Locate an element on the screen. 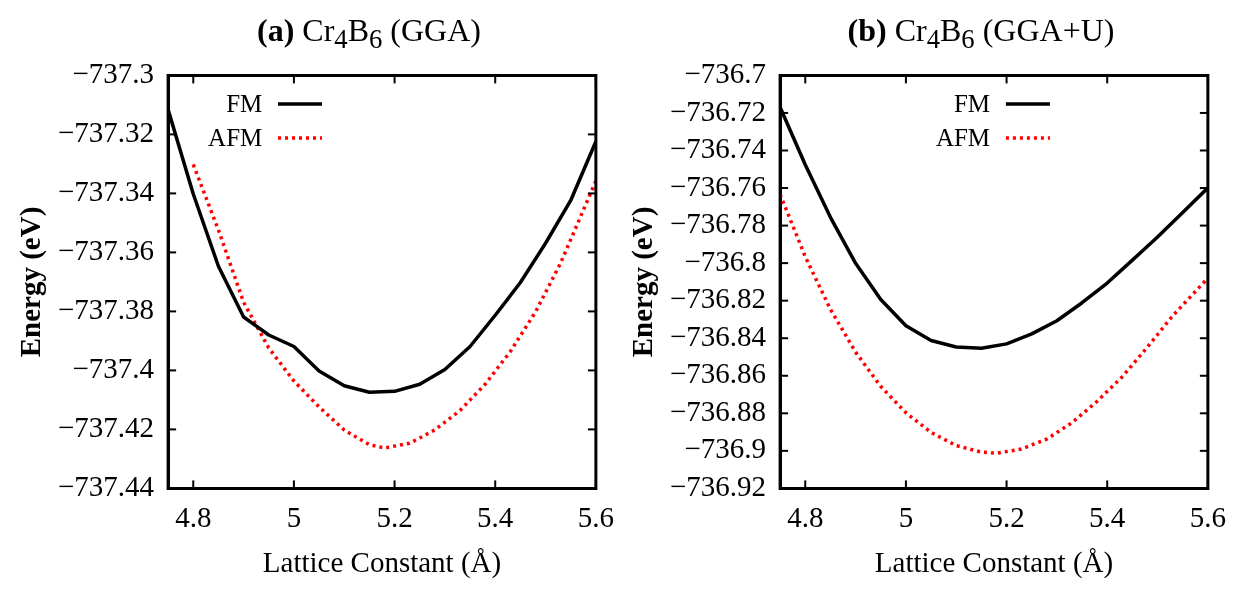 This screenshot has width=1241, height=594. chart-title: (b) Cr$_{4}$B$_{6}$ (GGA+U) is located at coordinates (981, 33).